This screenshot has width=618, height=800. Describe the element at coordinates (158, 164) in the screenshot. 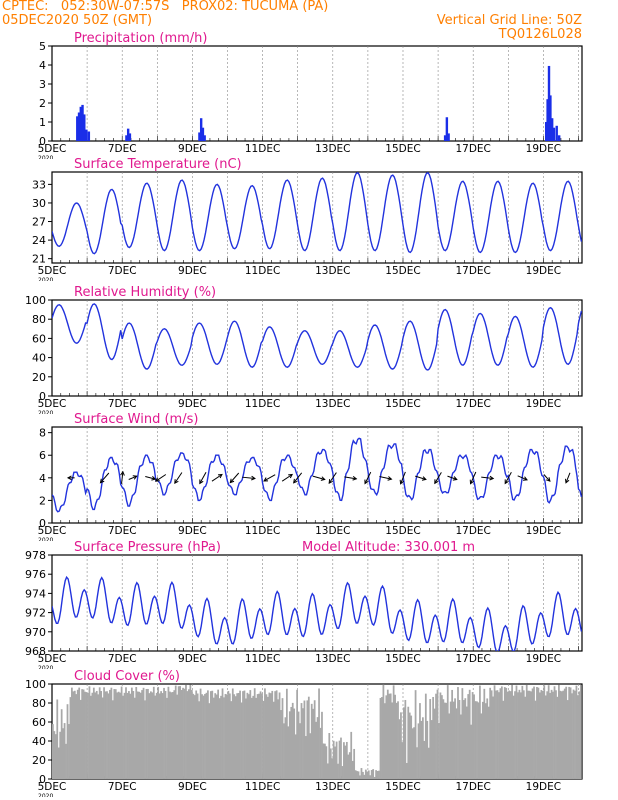

I see `panel-title: Surface Temperature (nC)` at that location.